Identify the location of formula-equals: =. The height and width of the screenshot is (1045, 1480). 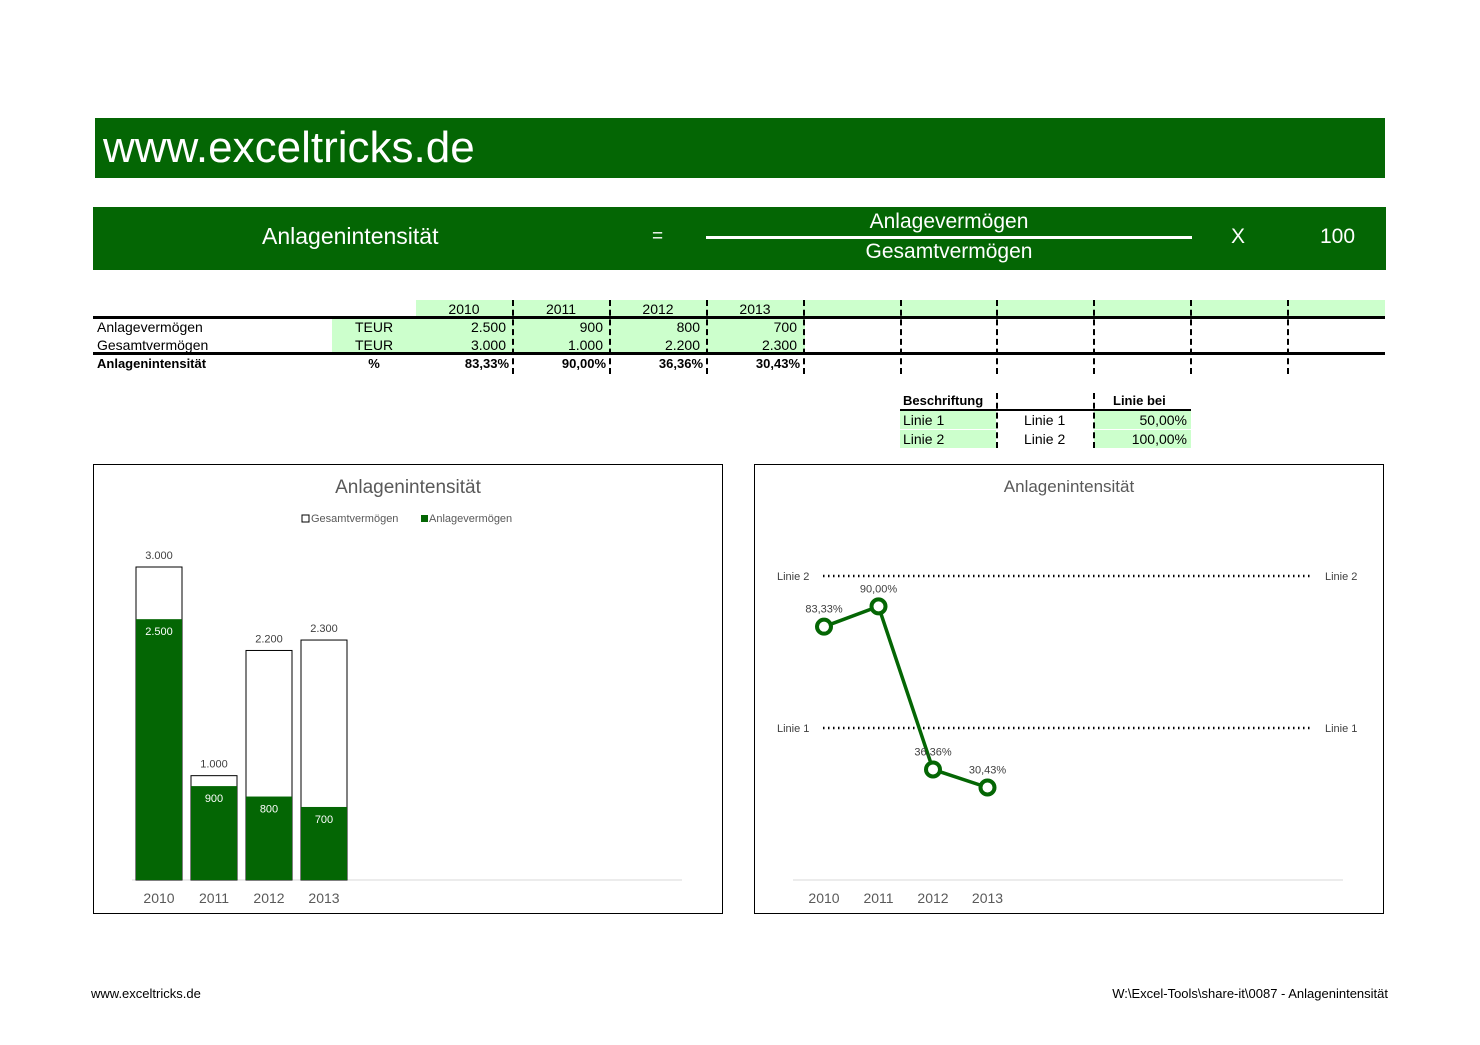
(658, 236).